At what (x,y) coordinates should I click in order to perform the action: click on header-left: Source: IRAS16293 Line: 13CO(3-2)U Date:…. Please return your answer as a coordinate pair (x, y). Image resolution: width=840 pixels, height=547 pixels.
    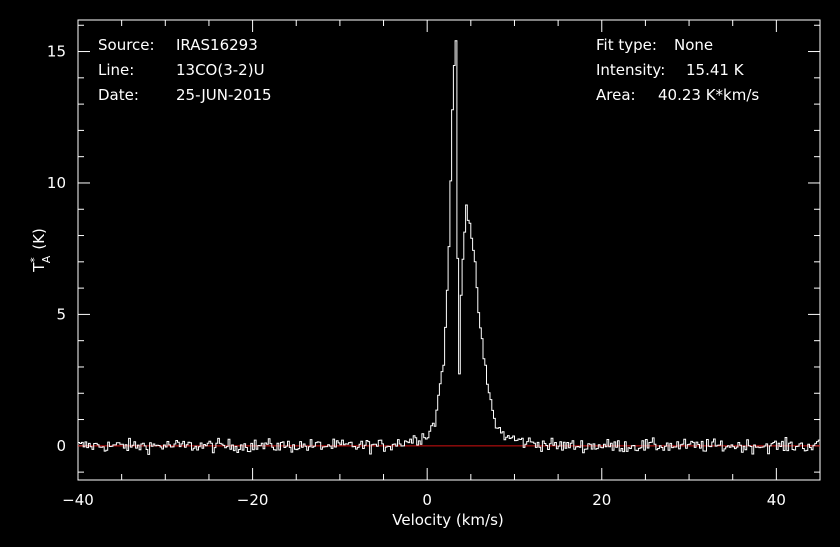
    Looking at the image, I should click on (185, 70).